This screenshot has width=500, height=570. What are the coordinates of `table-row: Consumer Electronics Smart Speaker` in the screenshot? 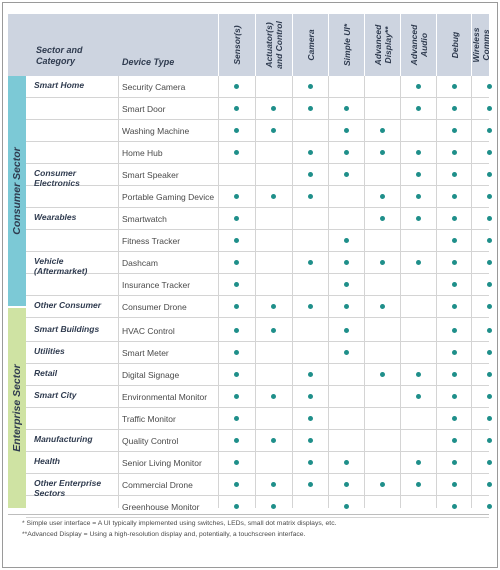 It's located at (259, 176).